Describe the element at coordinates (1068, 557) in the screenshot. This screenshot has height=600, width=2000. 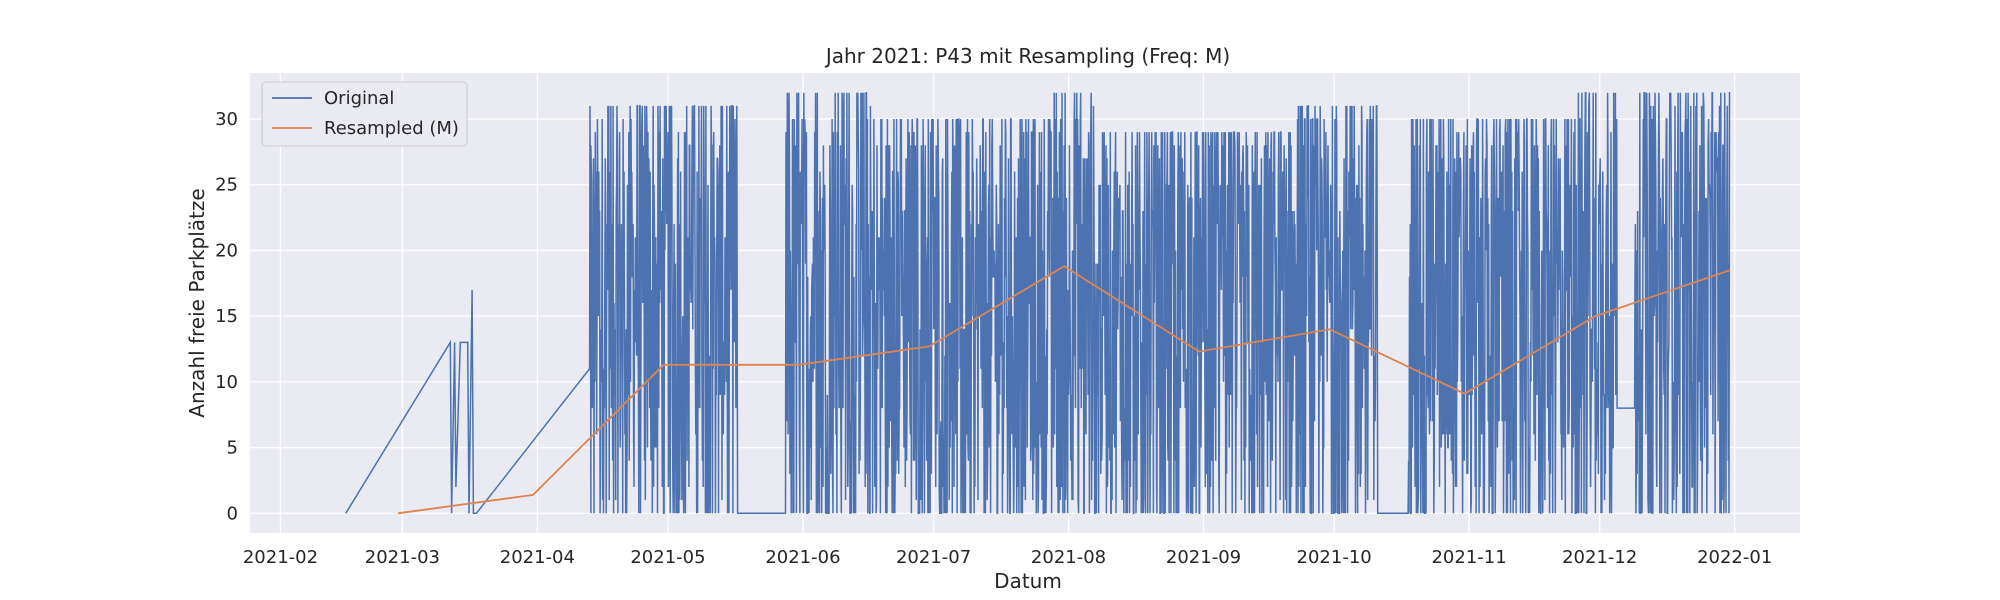
I see `x-tick-label: 2021-08` at that location.